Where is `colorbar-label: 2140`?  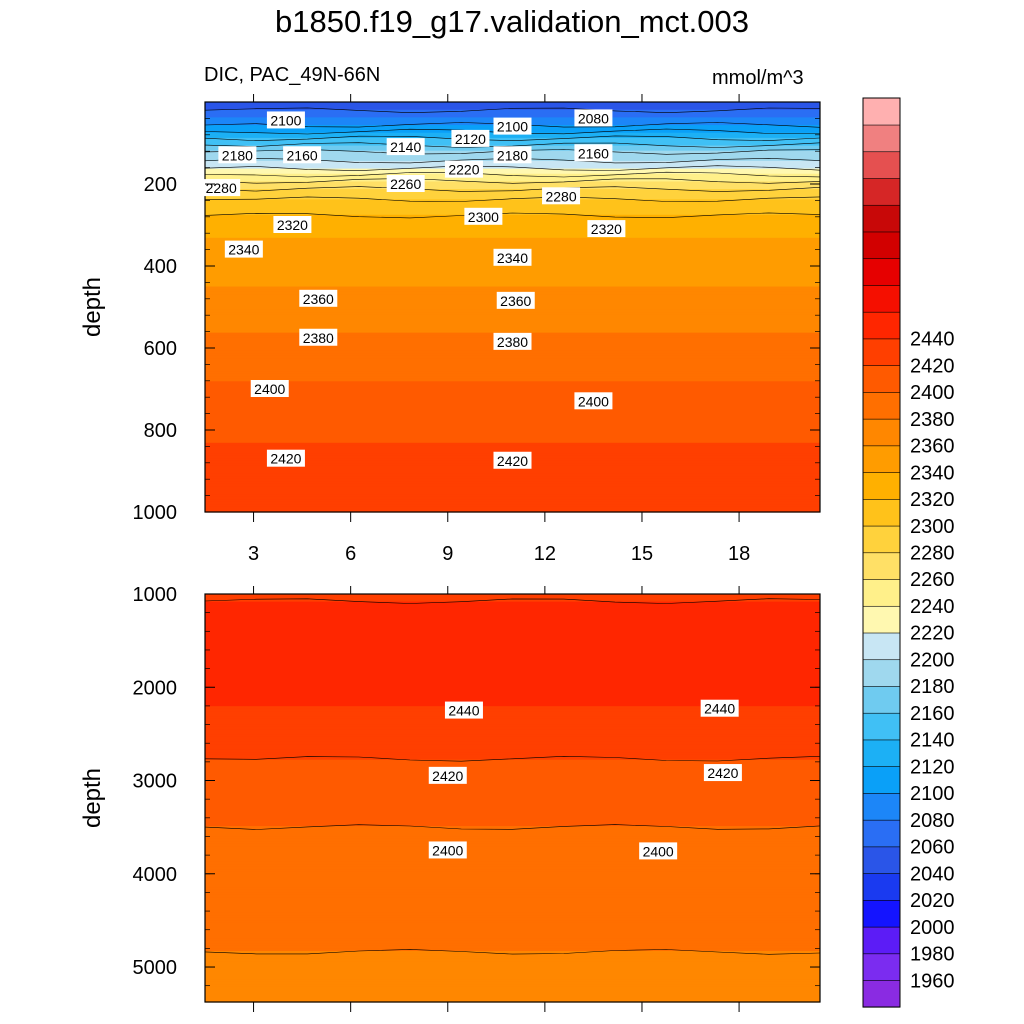
colorbar-label: 2140 is located at coordinates (932, 741).